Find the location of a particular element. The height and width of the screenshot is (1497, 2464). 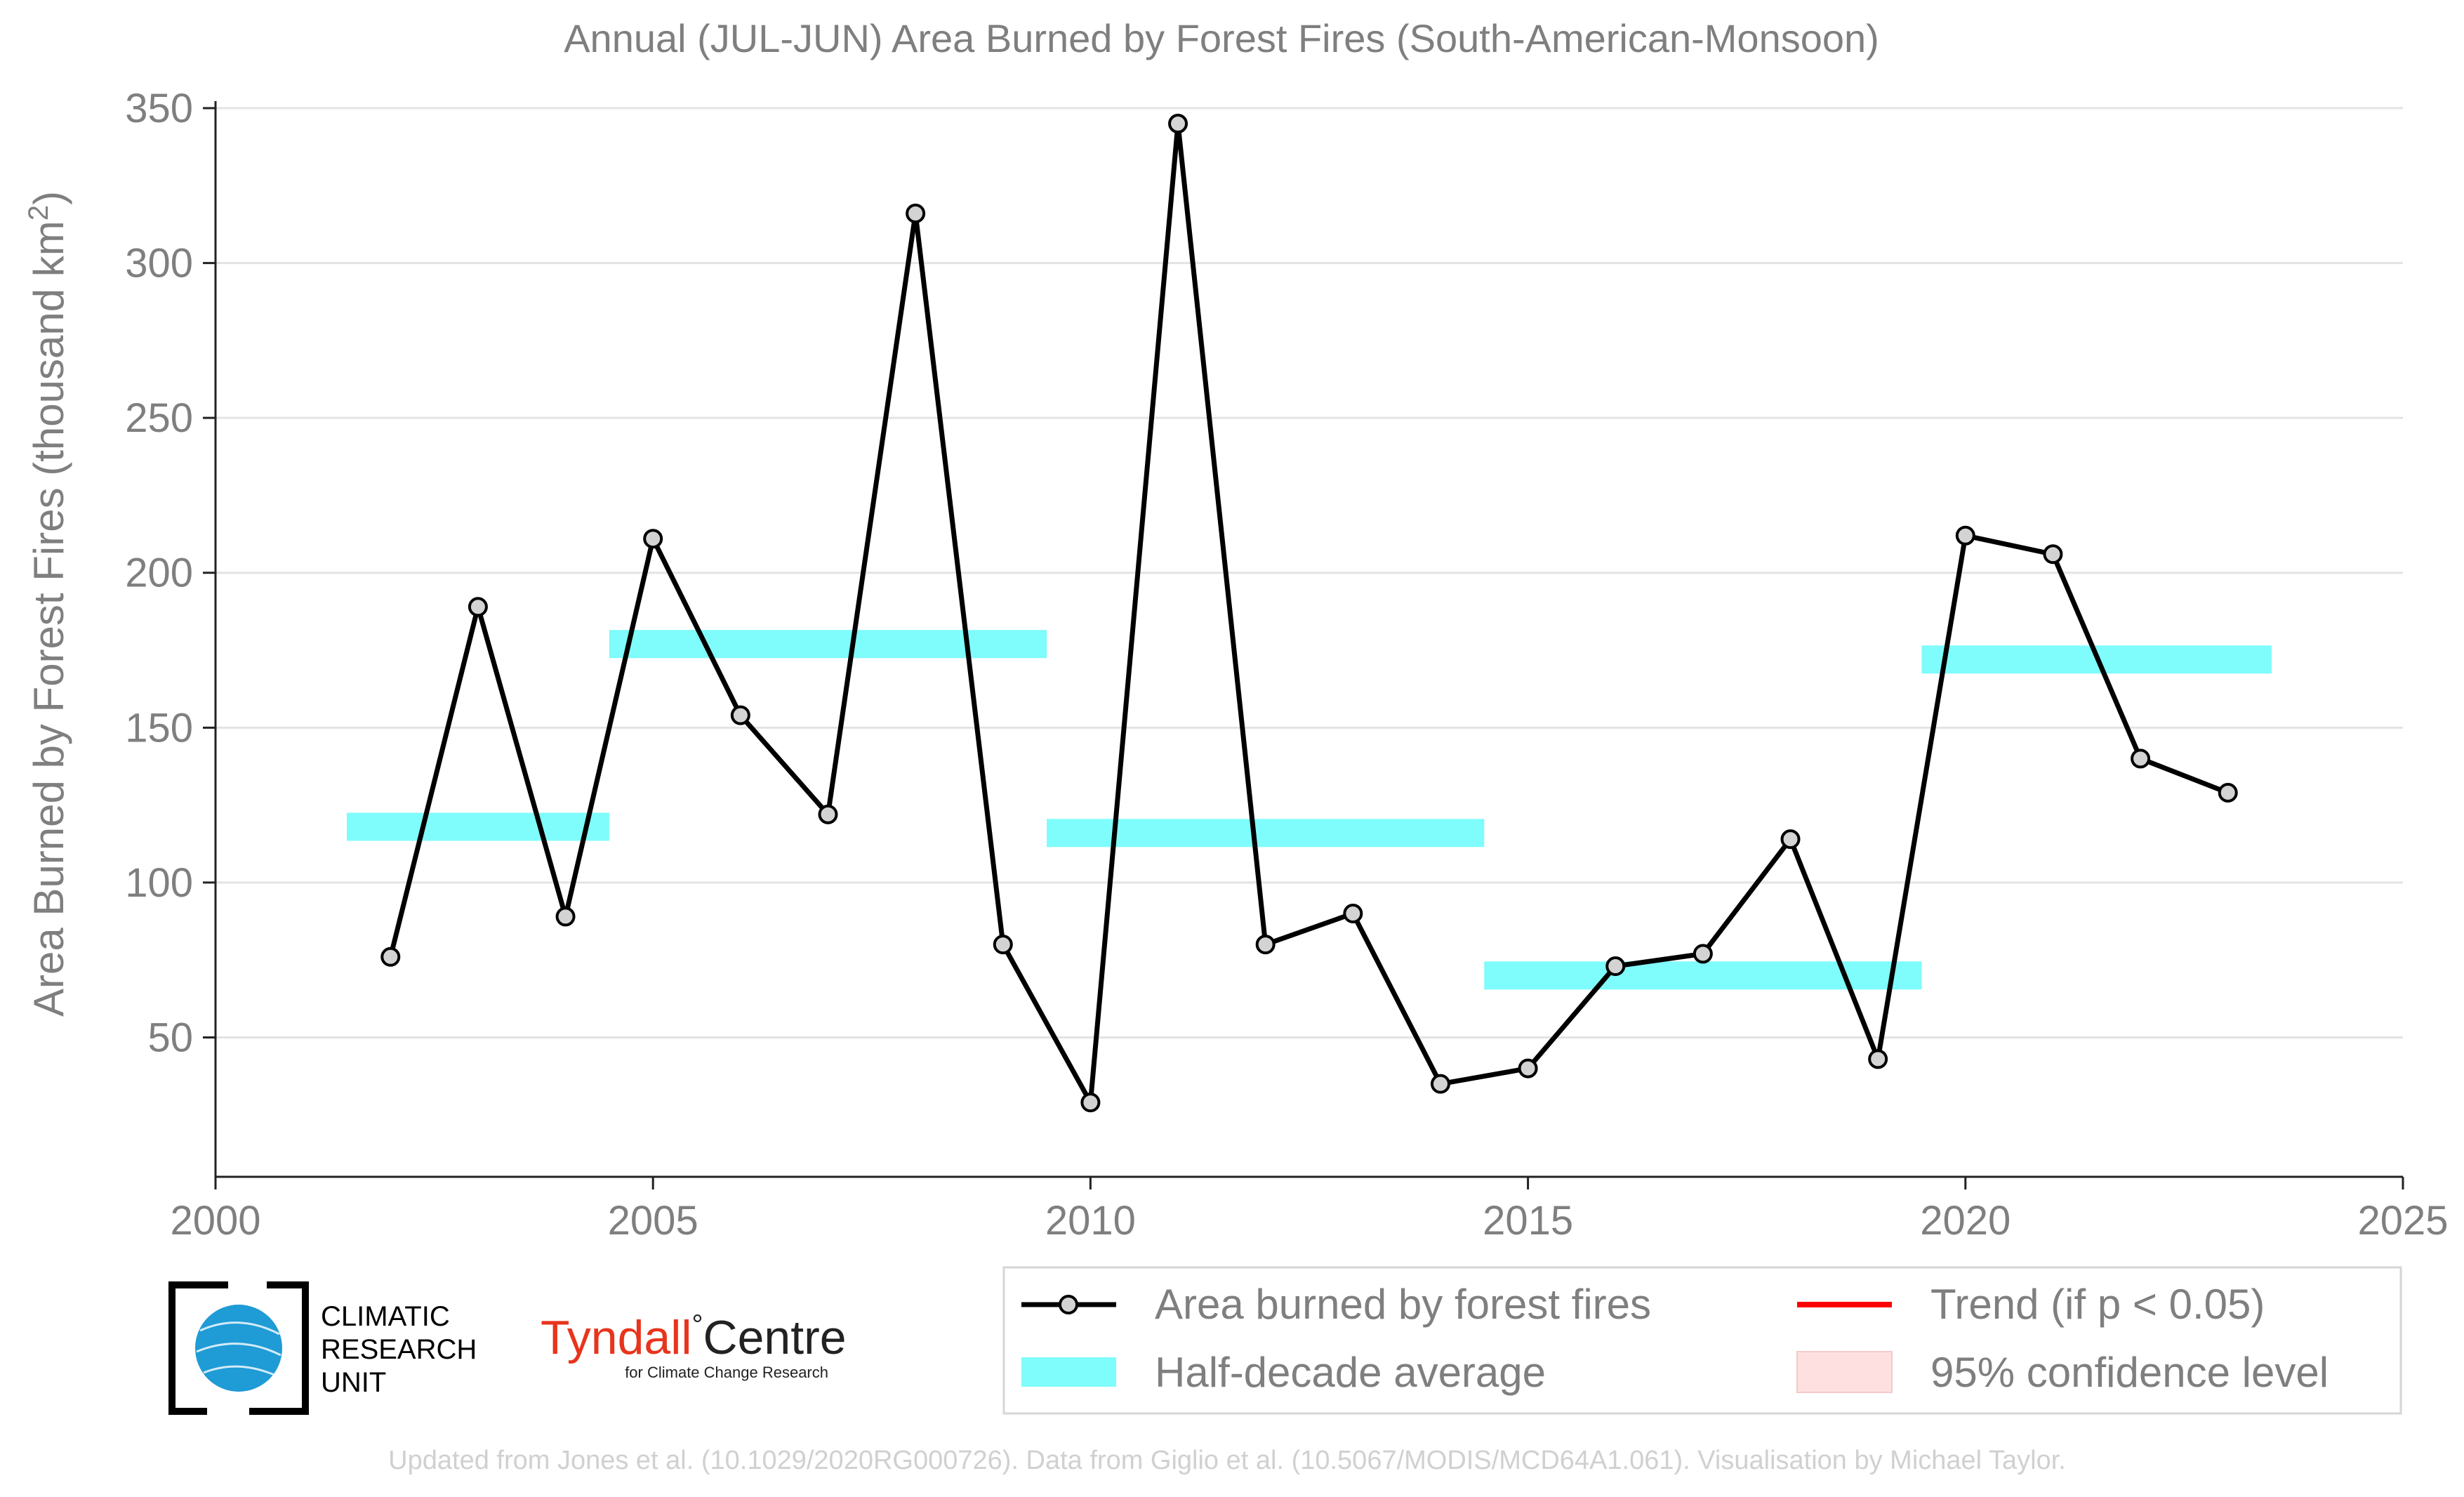

y-tick-label-200: 200 is located at coordinates (159, 573).